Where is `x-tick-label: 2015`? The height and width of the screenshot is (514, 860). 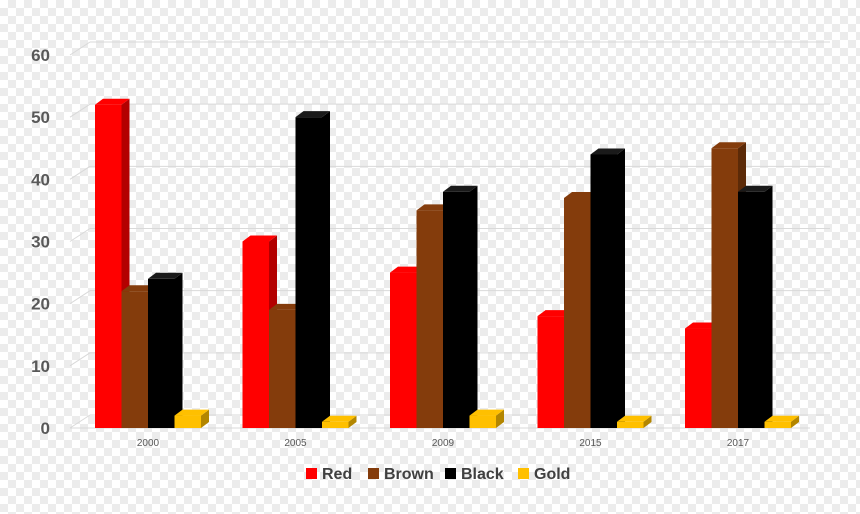
x-tick-label: 2015 is located at coordinates (590, 443).